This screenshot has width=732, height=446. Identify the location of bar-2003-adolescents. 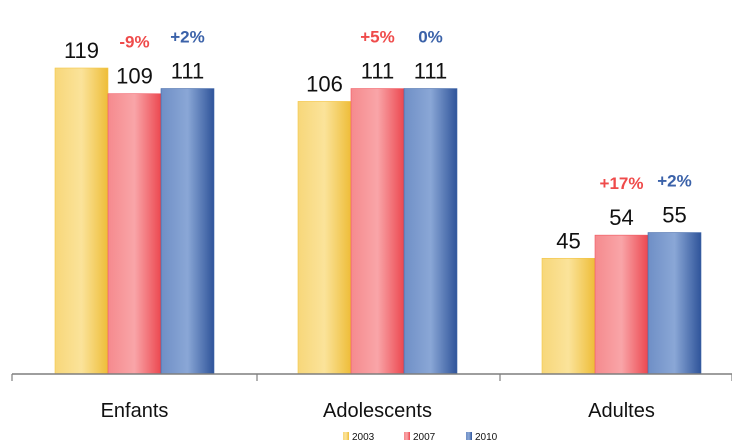
(324, 238).